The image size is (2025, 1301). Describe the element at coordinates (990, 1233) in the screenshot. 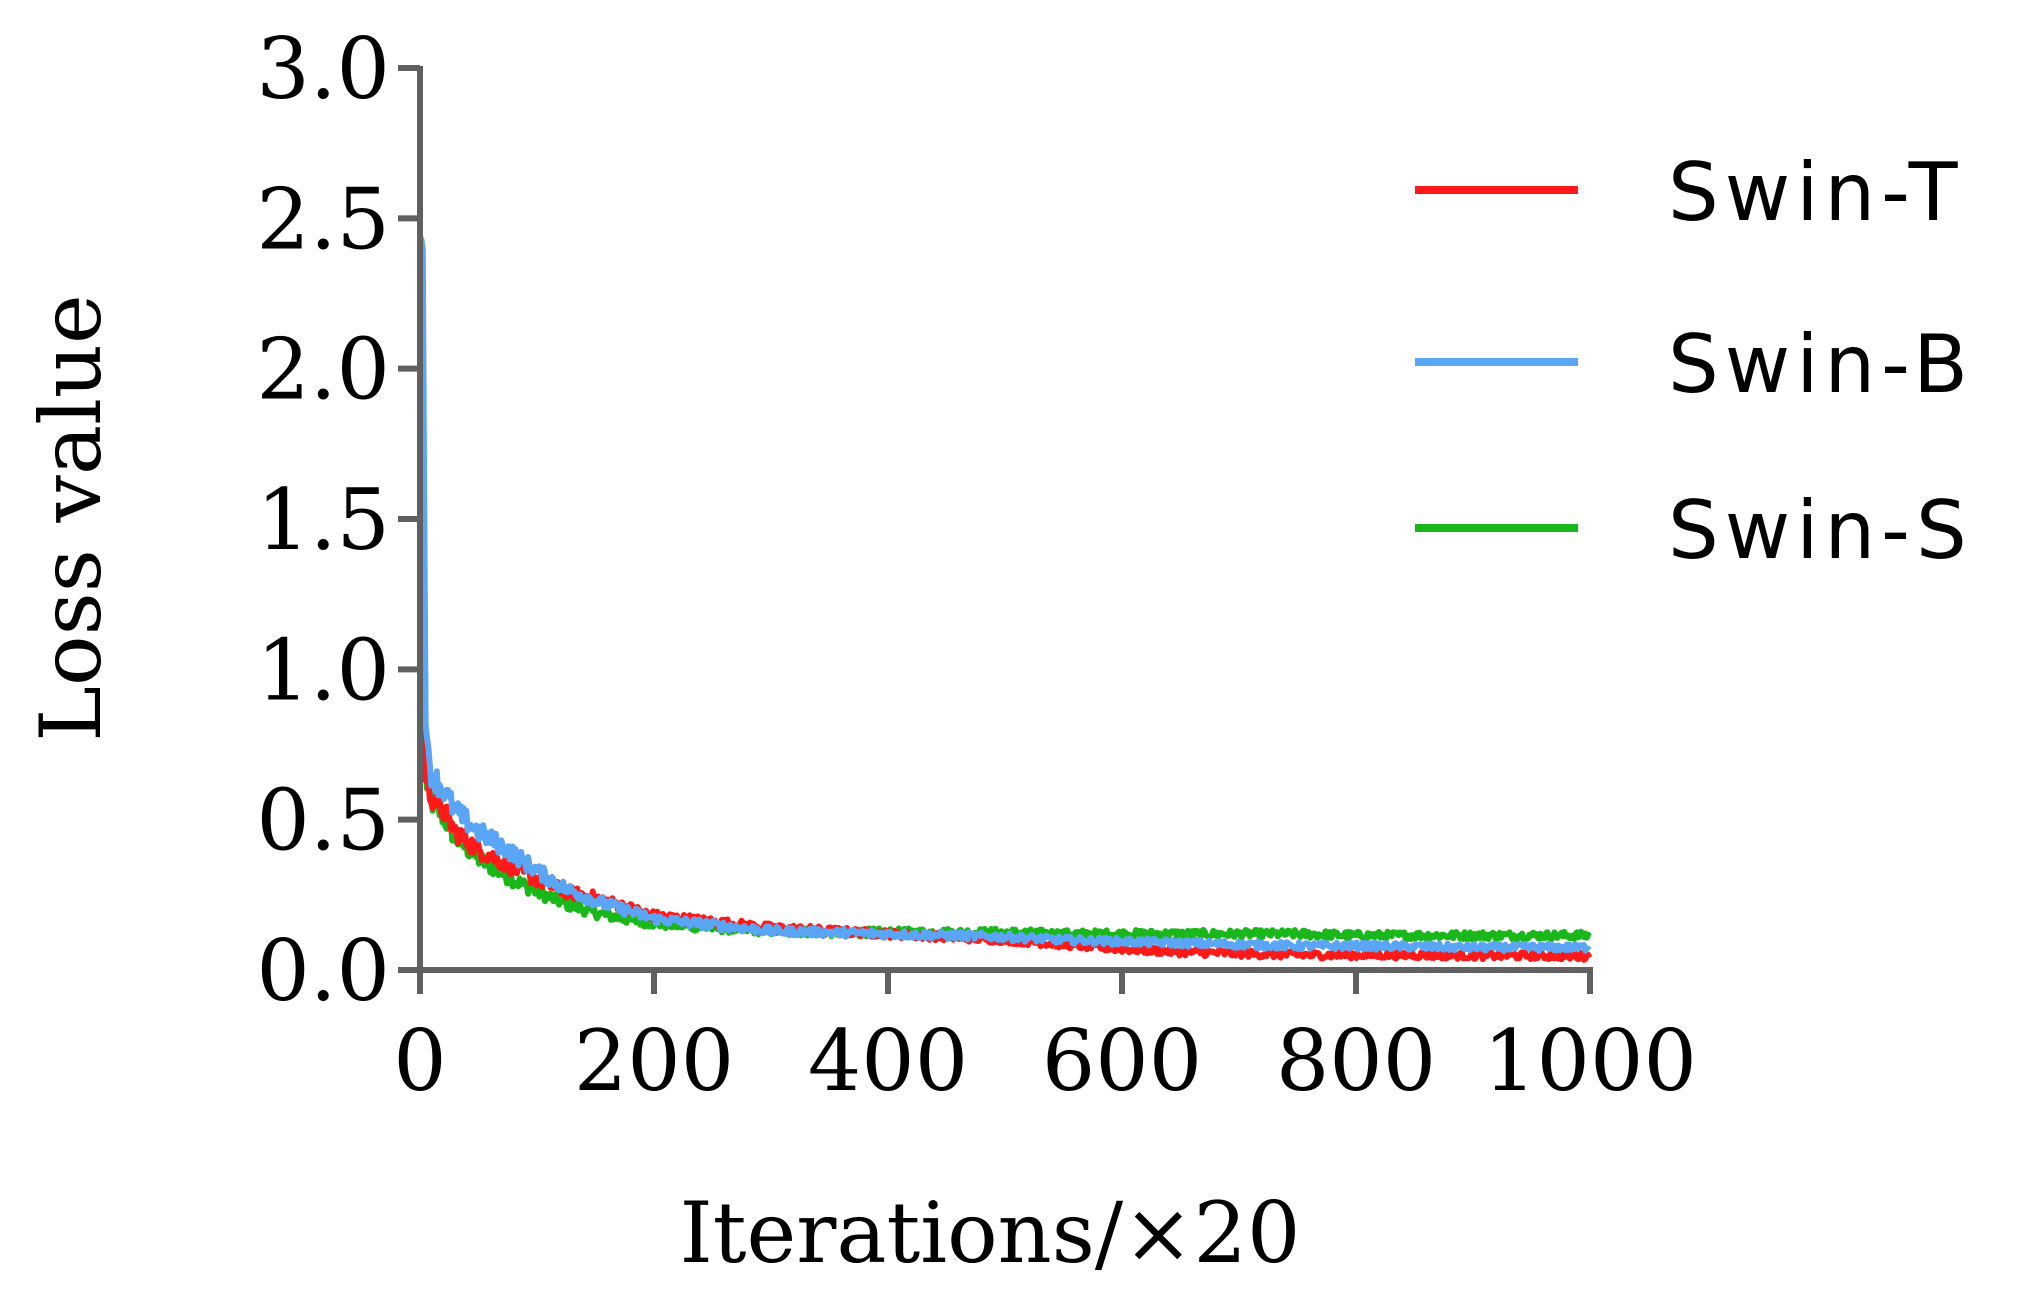

I see `x-axis-title: Iterations/×20` at that location.